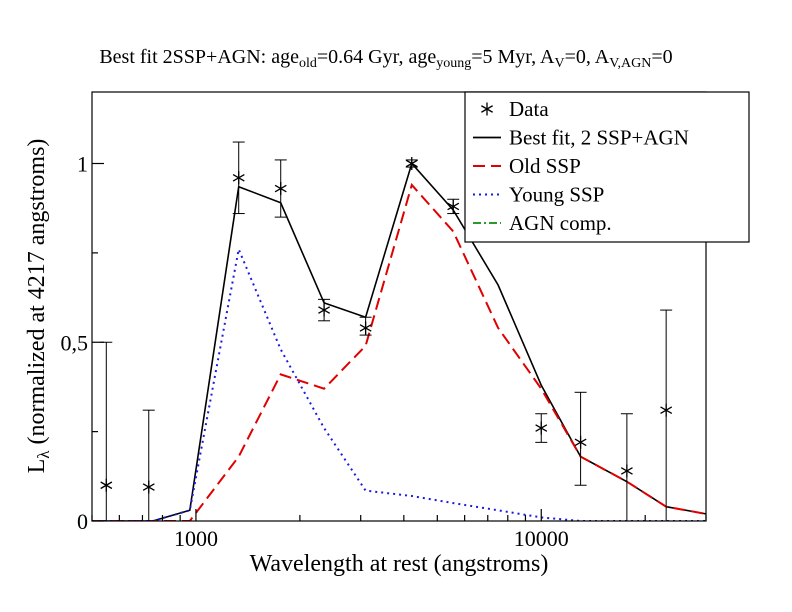  Describe the element at coordinates (556, 195) in the screenshot. I see `legend-label: Young SSP` at that location.